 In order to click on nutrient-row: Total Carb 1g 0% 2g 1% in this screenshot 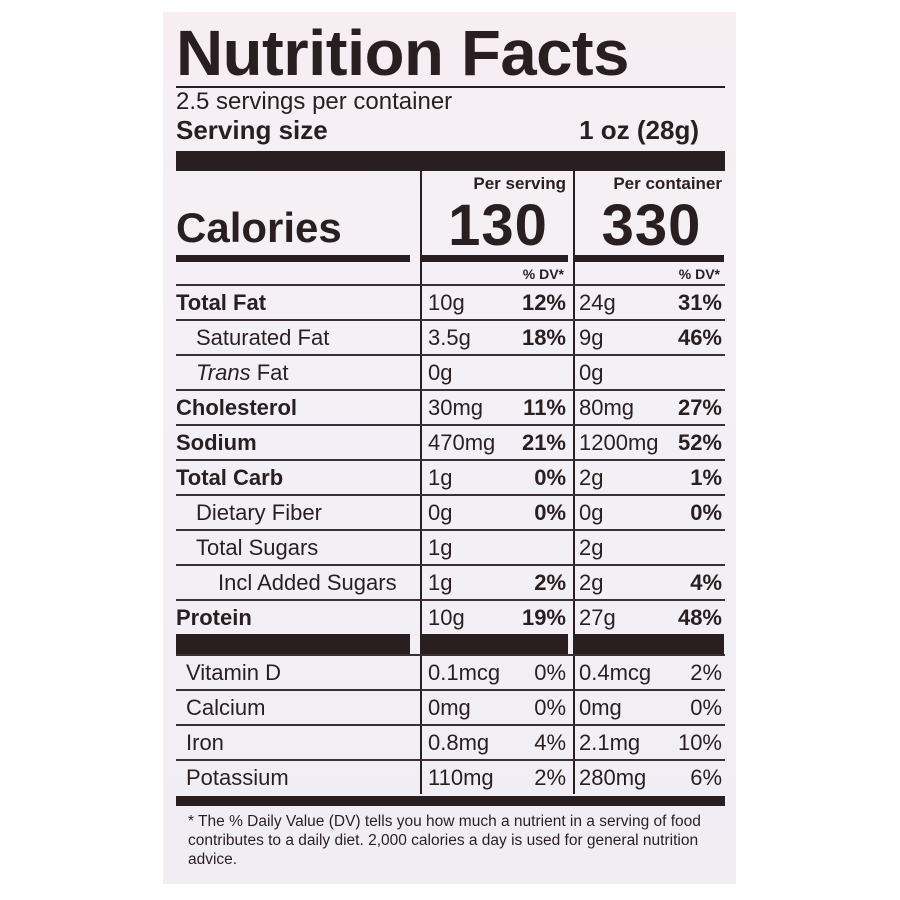, I will do `click(450, 476)`.